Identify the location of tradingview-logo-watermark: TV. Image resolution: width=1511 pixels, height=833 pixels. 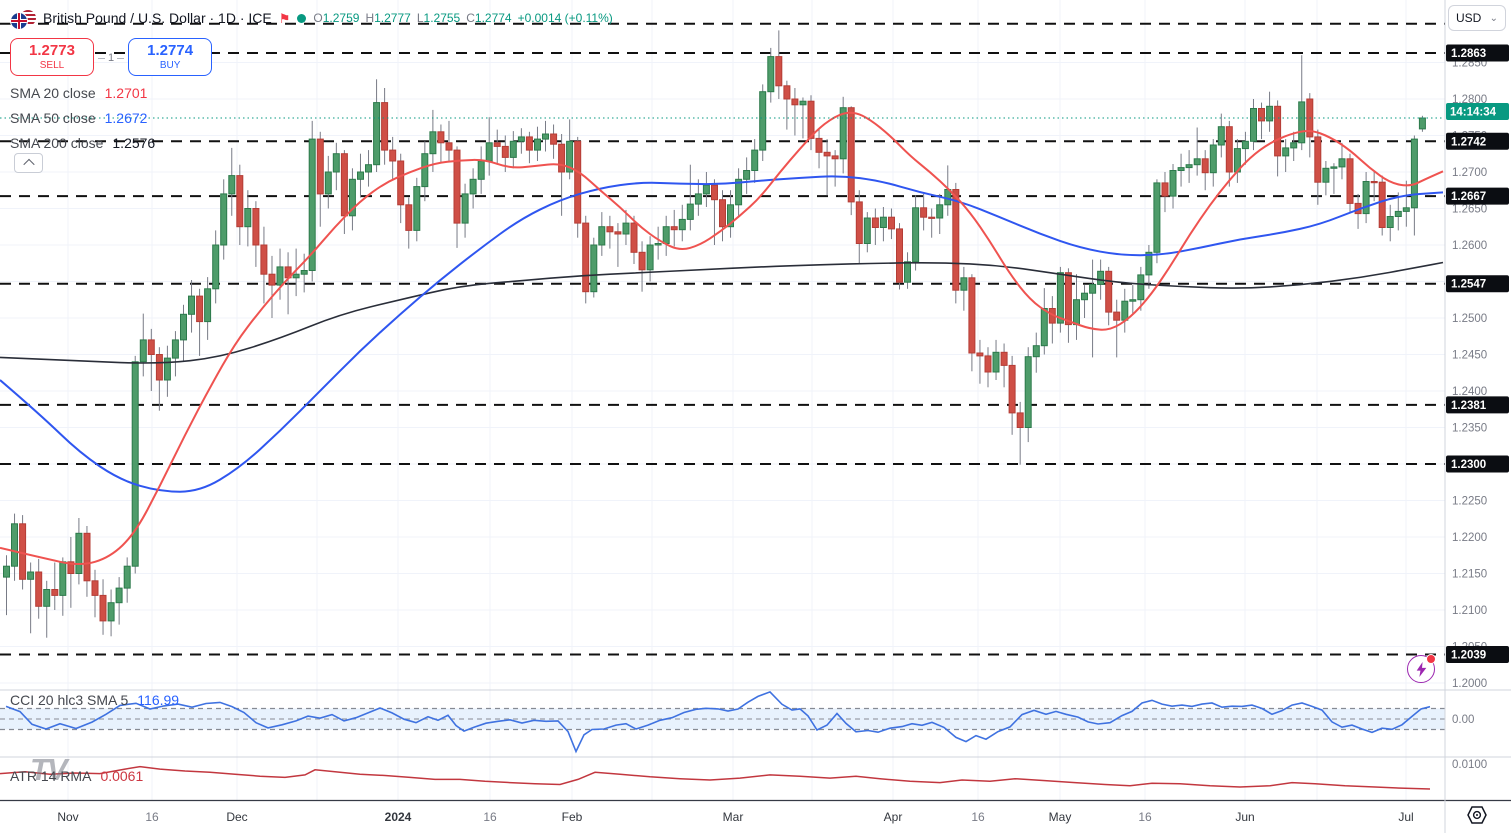
(49, 769).